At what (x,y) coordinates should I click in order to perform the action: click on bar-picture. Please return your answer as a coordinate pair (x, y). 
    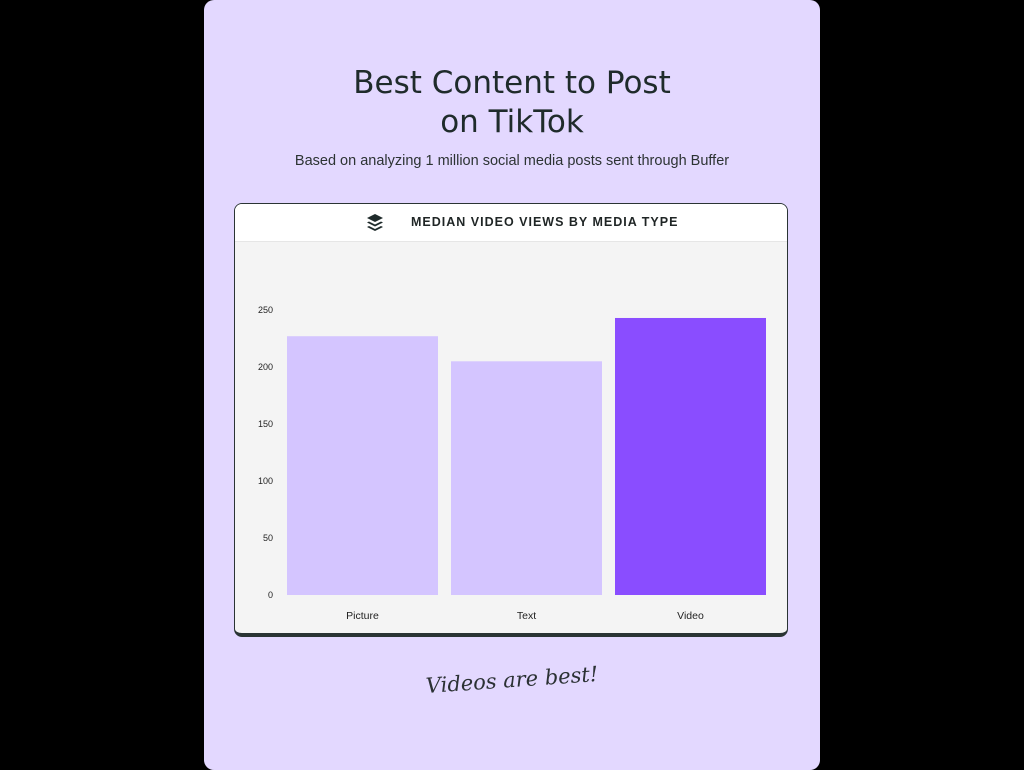
    Looking at the image, I should click on (362, 465).